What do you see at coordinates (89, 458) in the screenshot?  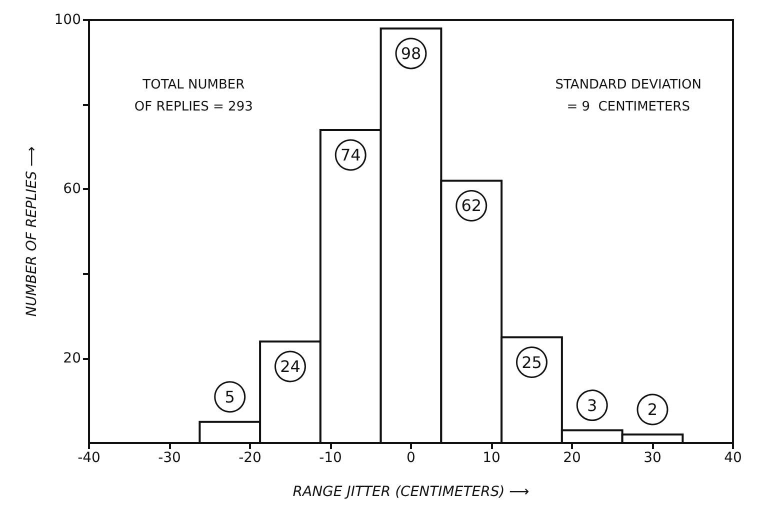 I see `x-tick-label: -40` at bounding box center [89, 458].